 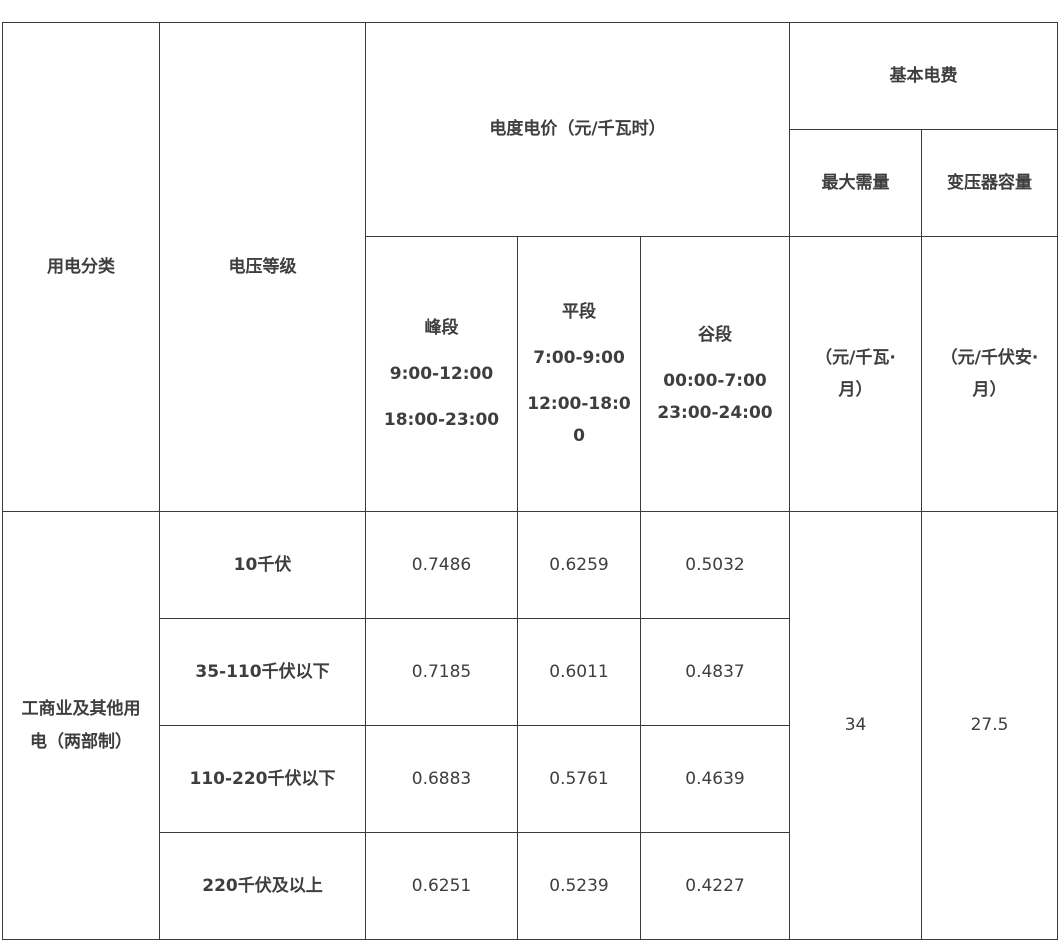 I want to click on peak-price: 0.7185, so click(x=441, y=672).